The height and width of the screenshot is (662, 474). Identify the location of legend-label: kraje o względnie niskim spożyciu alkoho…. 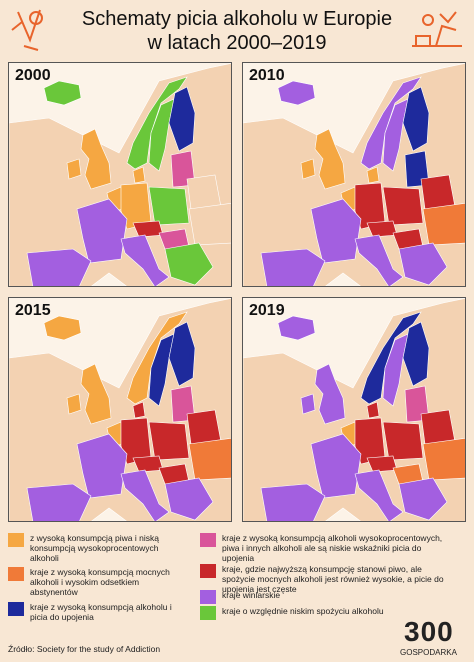
(303, 611).